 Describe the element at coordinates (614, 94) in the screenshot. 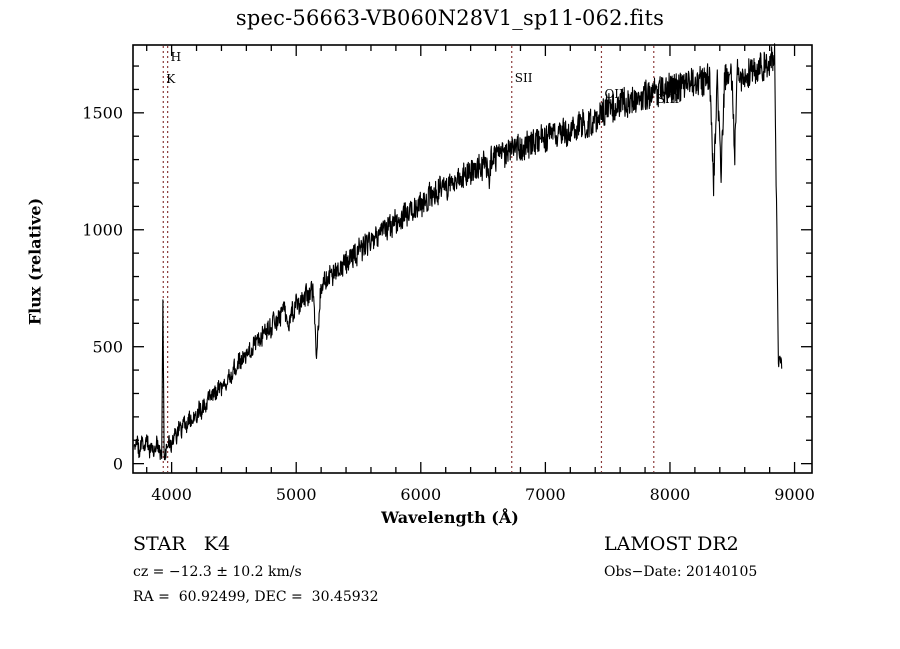

I see `spectral-line-label-oii: OII` at that location.